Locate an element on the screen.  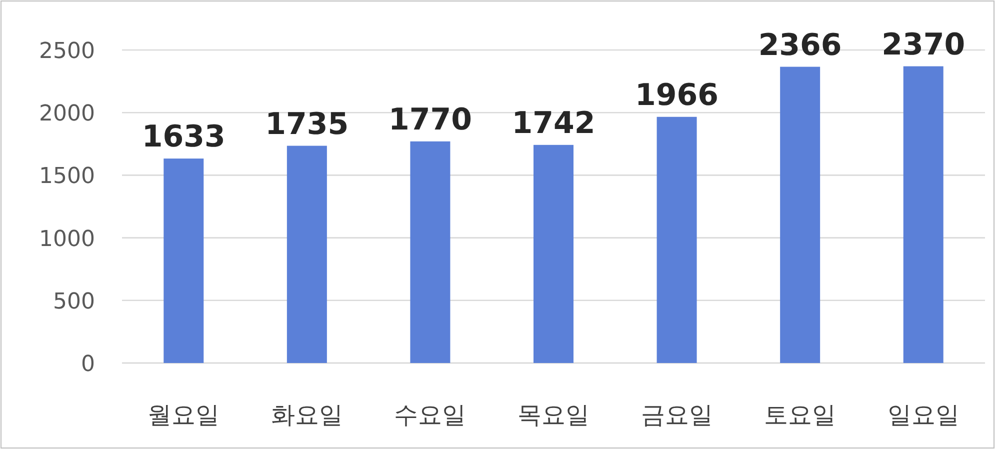
x-tick-label: 수요일 is located at coordinates (430, 415).